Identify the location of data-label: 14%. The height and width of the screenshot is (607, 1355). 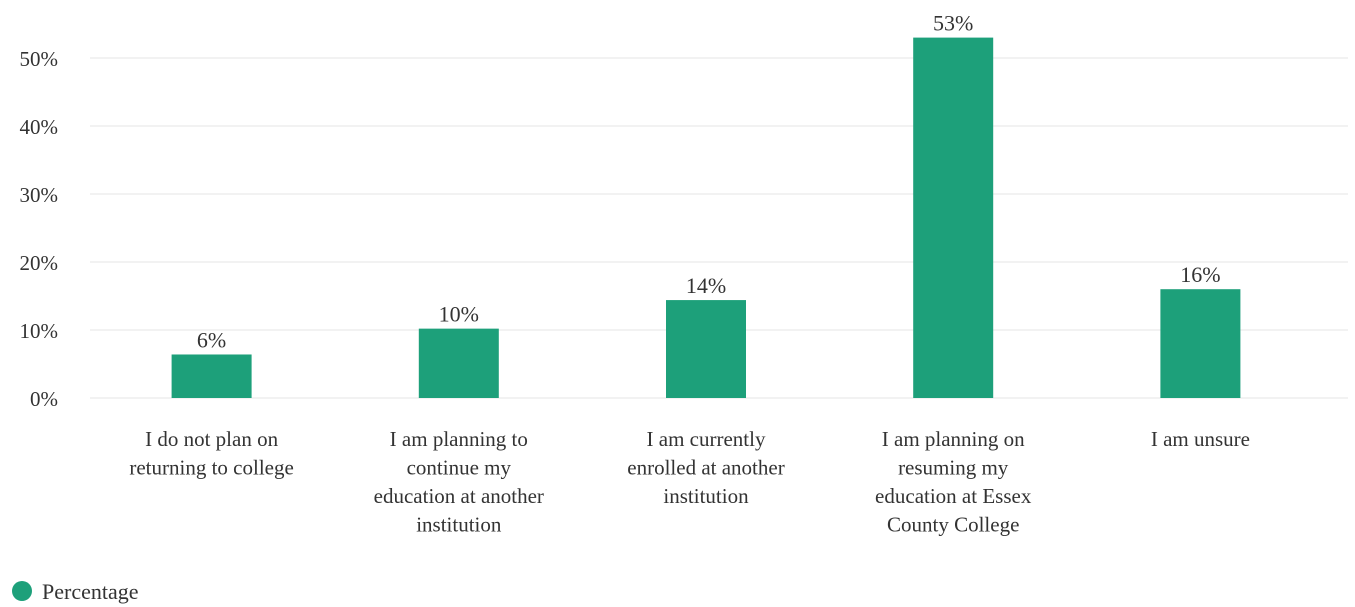
(706, 285).